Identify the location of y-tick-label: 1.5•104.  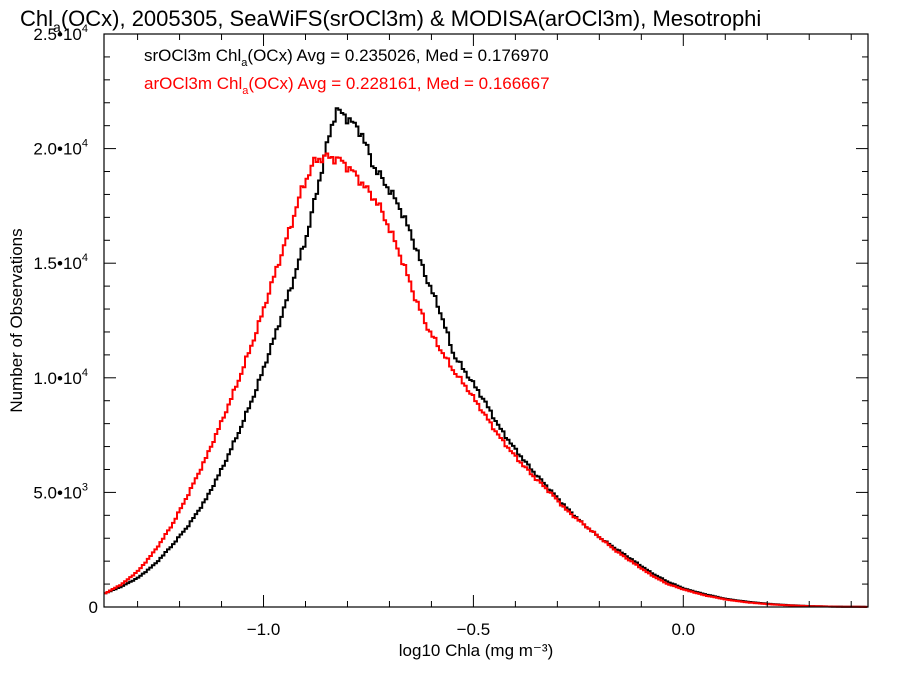
(60, 262).